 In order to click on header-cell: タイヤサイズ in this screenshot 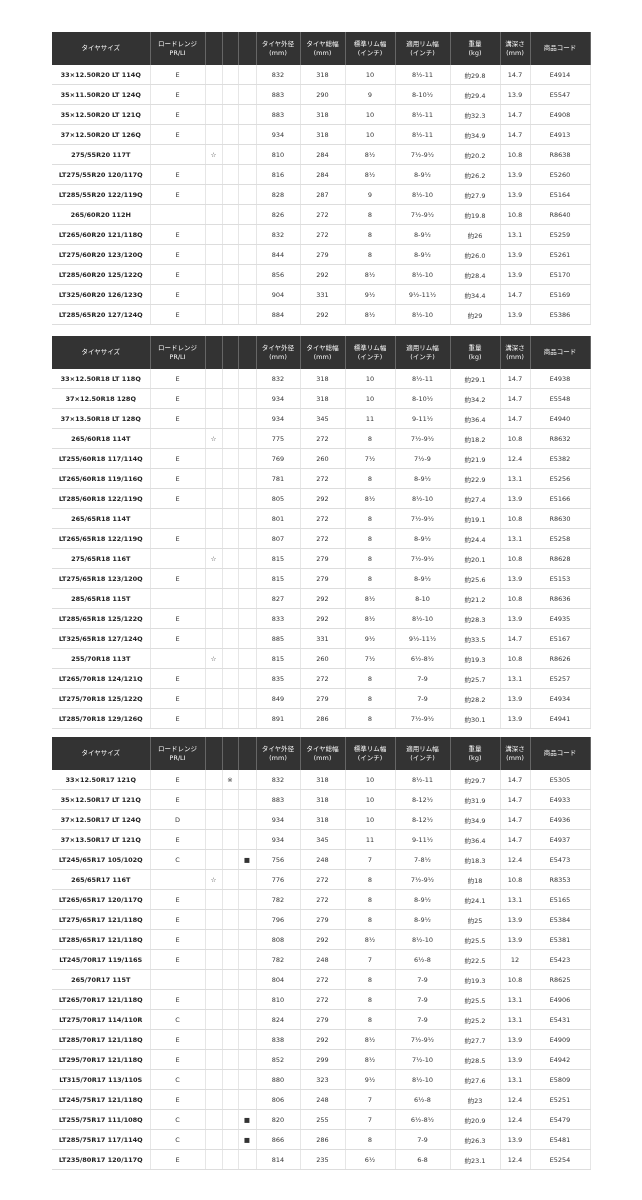, I will do `click(101, 753)`.